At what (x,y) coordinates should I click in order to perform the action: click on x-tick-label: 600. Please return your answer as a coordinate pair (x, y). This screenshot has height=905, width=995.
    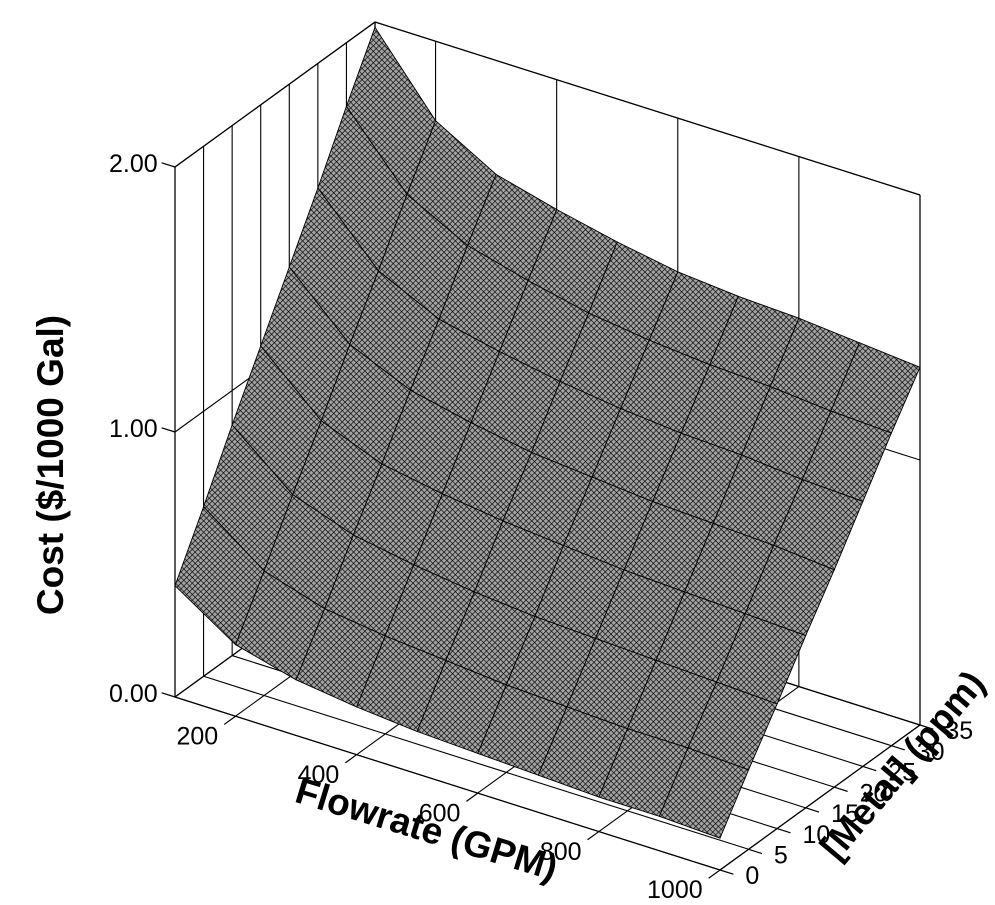
    Looking at the image, I should click on (440, 813).